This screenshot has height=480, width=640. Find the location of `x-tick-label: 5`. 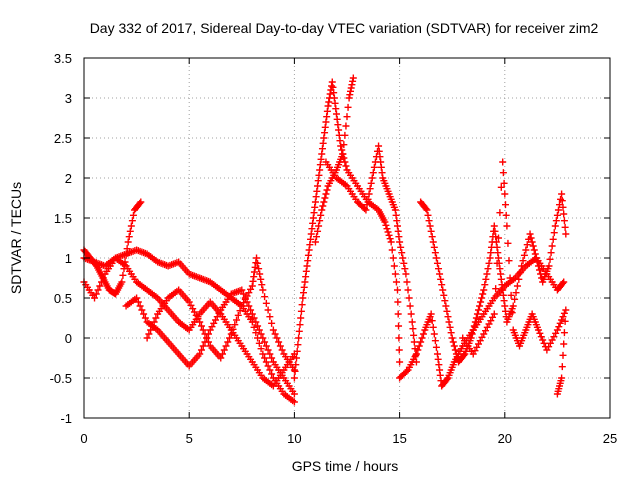

x-tick-label: 5 is located at coordinates (189, 438).